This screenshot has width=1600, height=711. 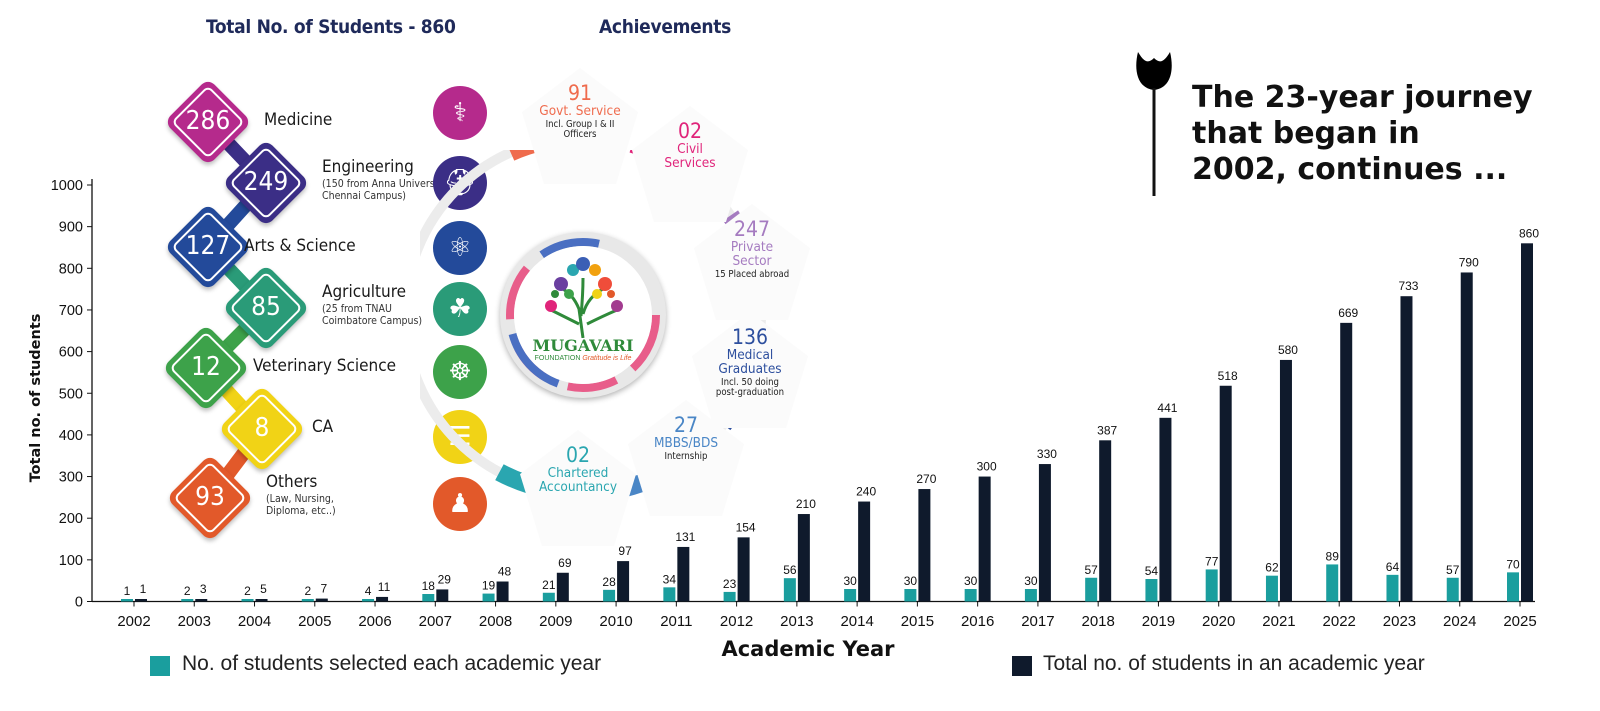 I want to click on field-note: (Law, Nursing, Diploma, etc..), so click(x=301, y=505).